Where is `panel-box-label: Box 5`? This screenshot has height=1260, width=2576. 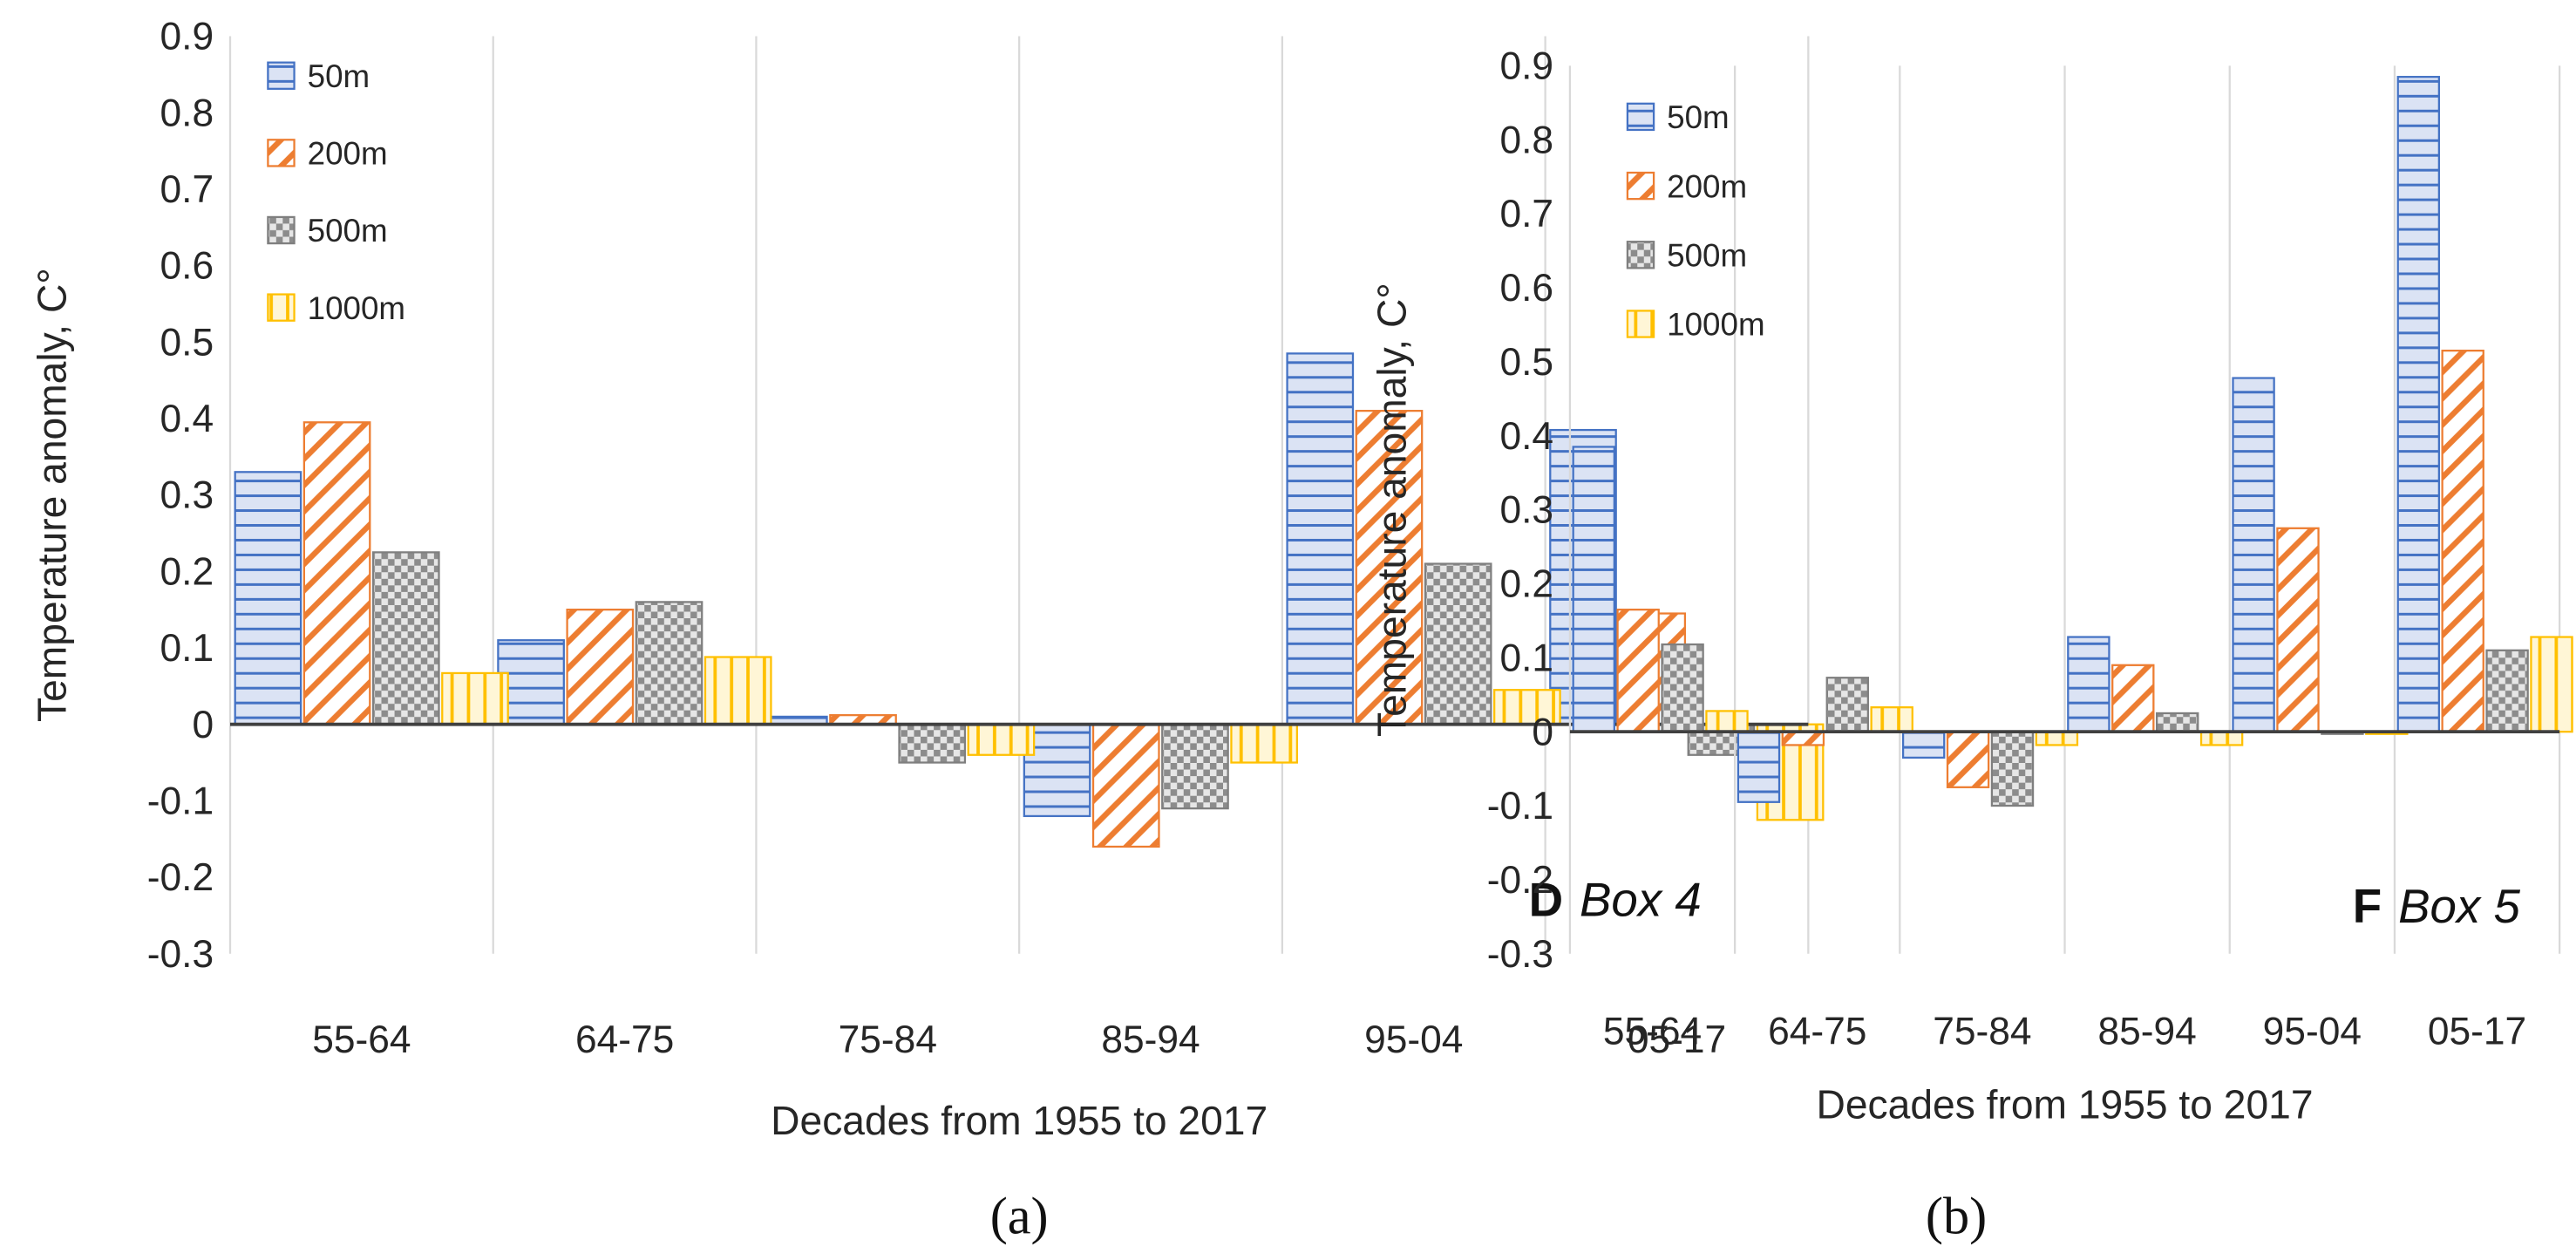 panel-box-label: Box 5 is located at coordinates (2459, 906).